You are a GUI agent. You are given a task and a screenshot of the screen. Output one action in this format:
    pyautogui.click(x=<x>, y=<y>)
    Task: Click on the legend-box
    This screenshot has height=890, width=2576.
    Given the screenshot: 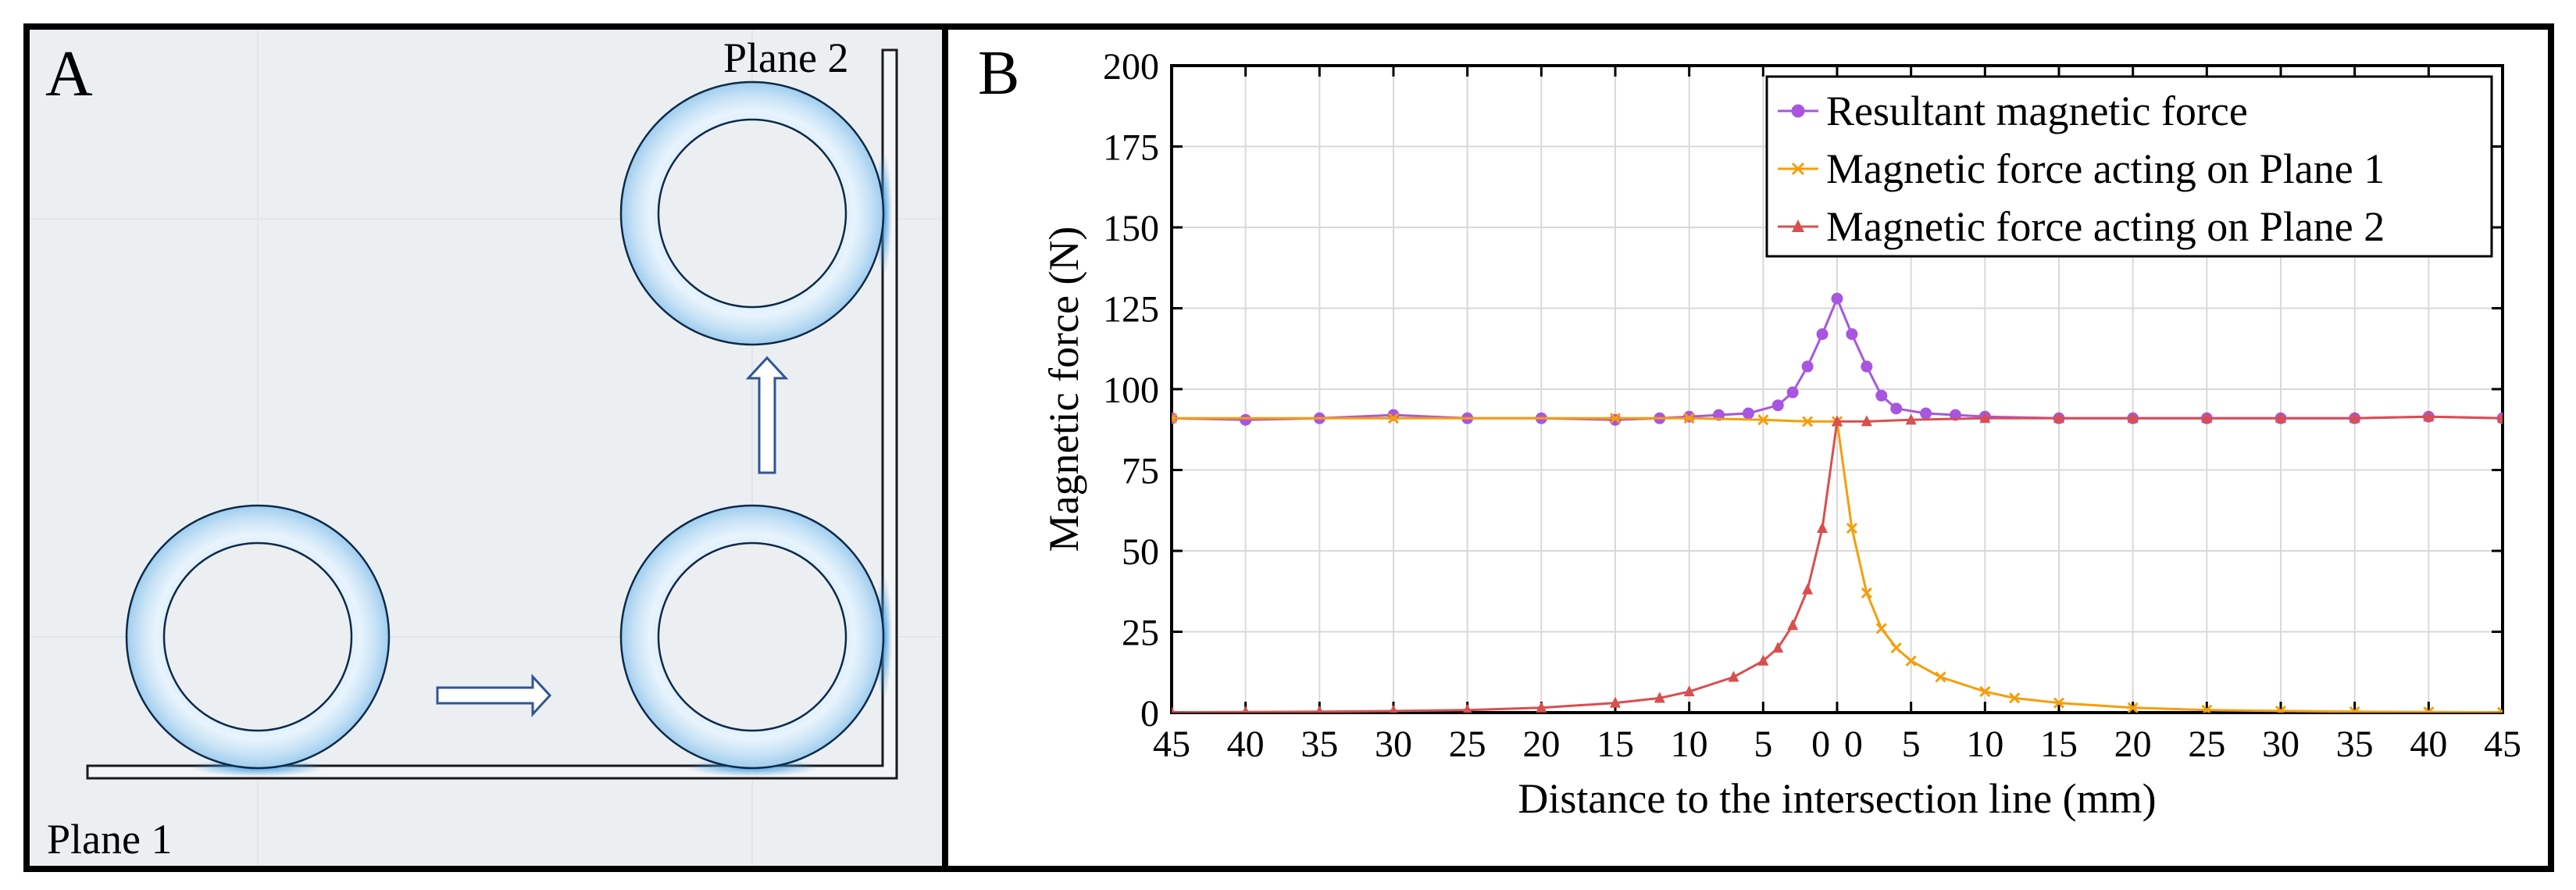 What is the action you would take?
    pyautogui.click(x=2129, y=166)
    